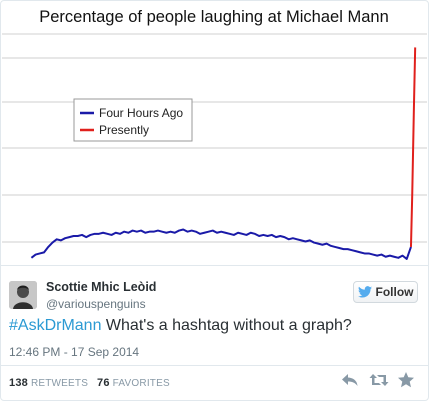 This screenshot has width=429, height=401. What do you see at coordinates (221, 244) in the screenshot?
I see `series-line-four-hours-ago` at bounding box center [221, 244].